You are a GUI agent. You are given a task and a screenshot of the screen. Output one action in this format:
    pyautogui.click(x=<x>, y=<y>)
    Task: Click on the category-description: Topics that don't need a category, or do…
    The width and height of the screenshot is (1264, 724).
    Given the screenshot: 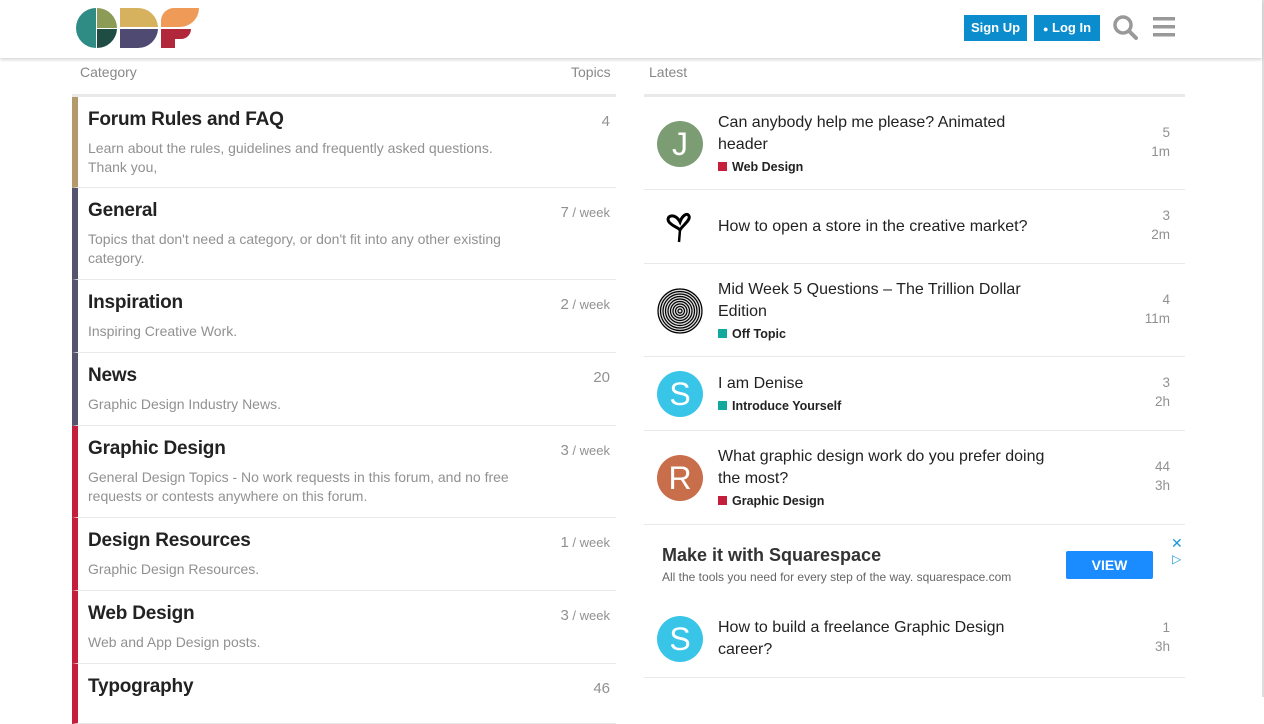 What is the action you would take?
    pyautogui.click(x=294, y=248)
    